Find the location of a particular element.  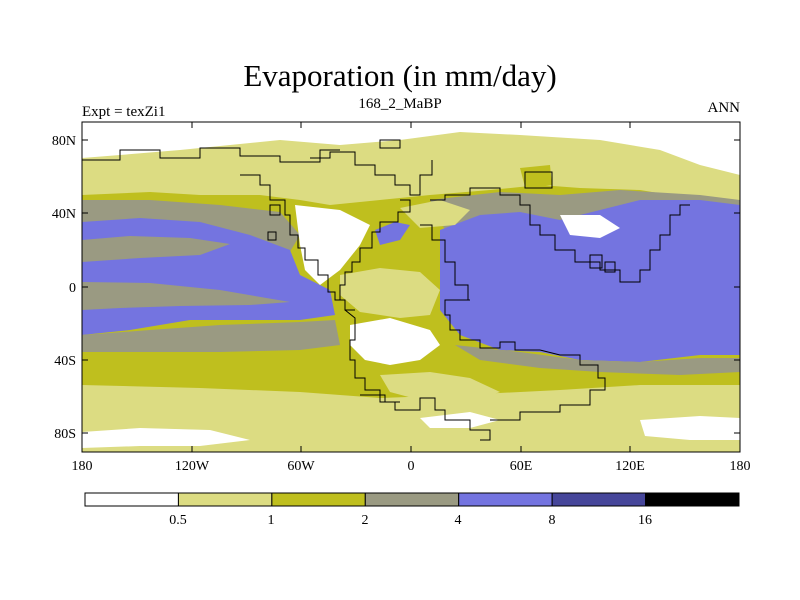

field-white-asia is located at coordinates (590, 226).